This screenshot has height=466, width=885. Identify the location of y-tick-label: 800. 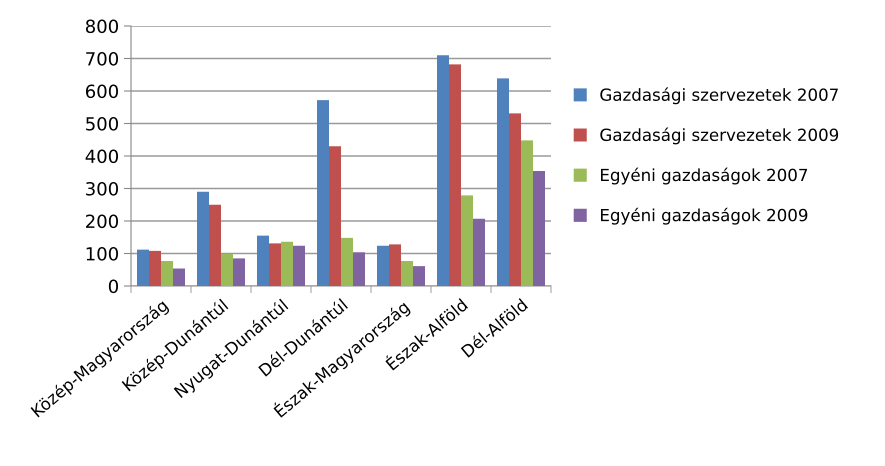
(102, 26).